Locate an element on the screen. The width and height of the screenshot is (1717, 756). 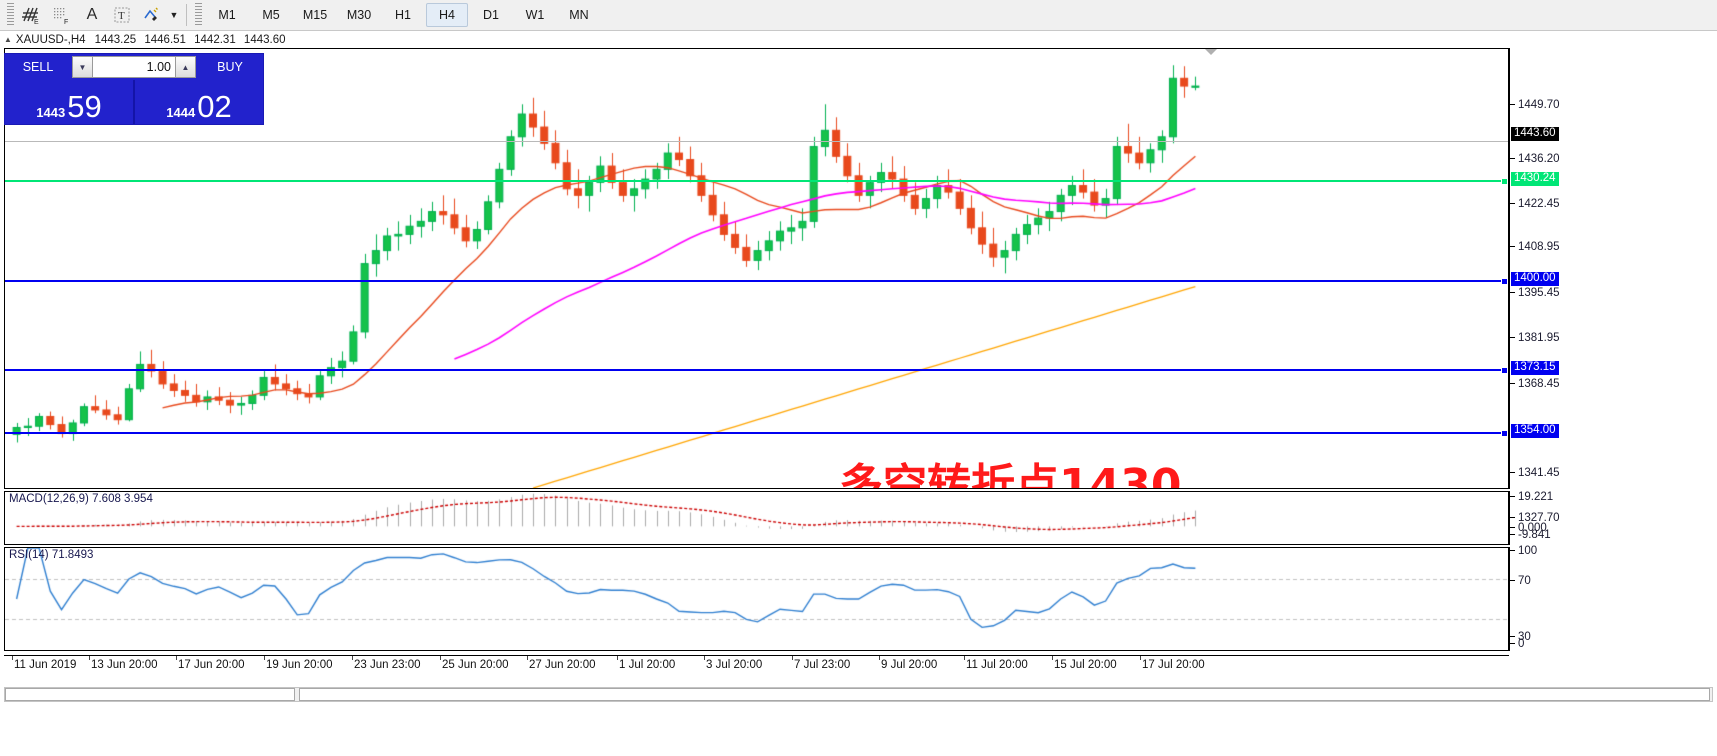
macd-scale: 19.221 0.000 -9.841 is located at coordinates (1613, 518).